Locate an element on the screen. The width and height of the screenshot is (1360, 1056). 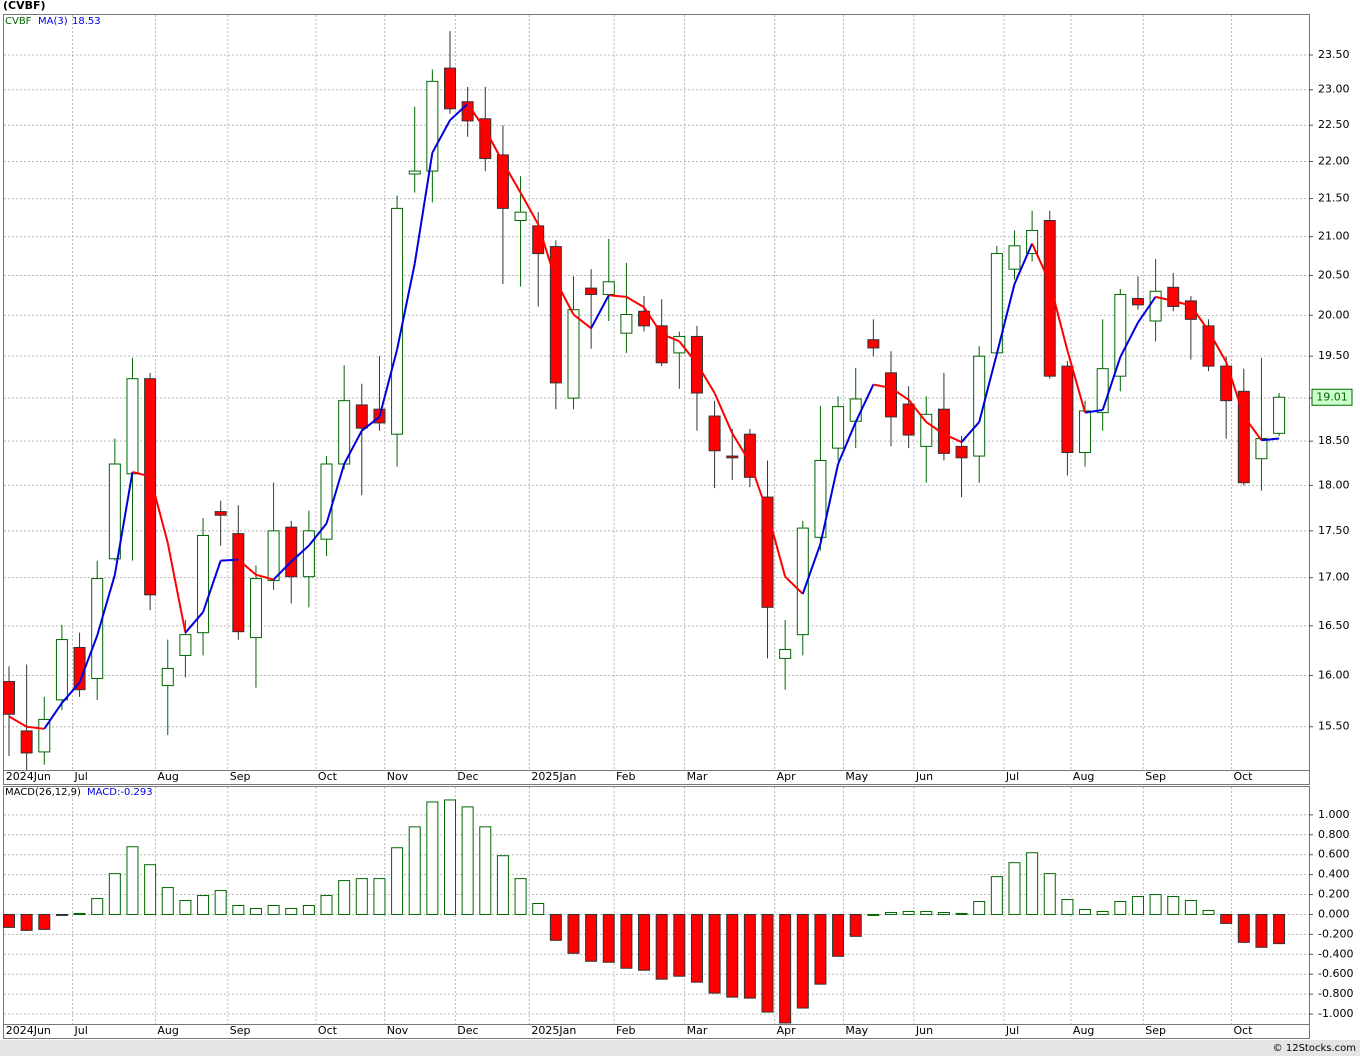
legend-ma-value: 18.53 is located at coordinates (86, 21).